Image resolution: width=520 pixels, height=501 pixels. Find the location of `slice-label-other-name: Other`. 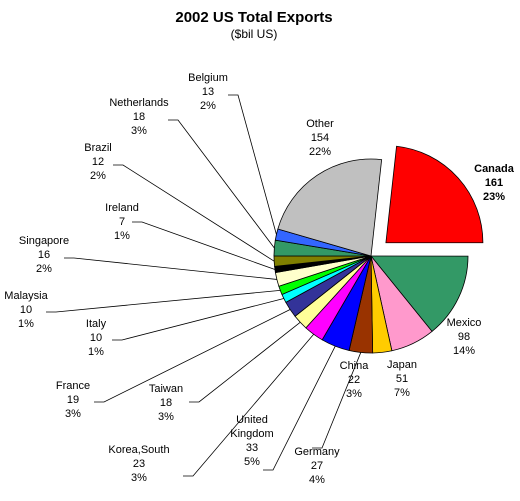

slice-label-other-name: Other is located at coordinates (320, 124).